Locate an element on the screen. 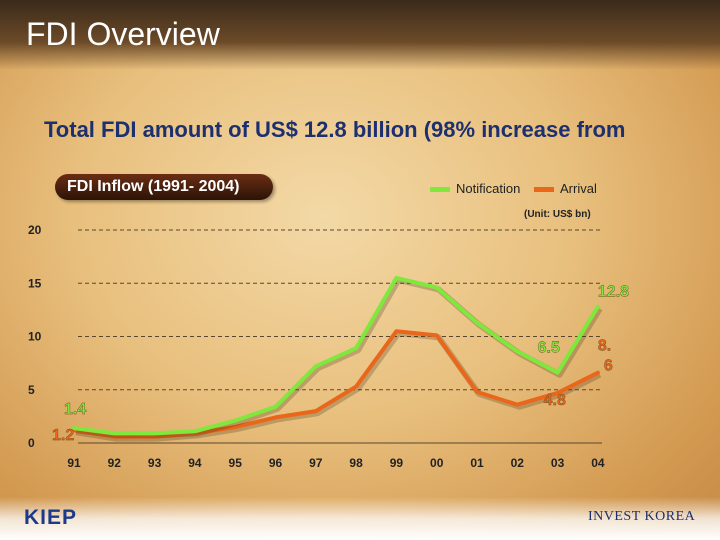  data-label: 8. is located at coordinates (604, 346).